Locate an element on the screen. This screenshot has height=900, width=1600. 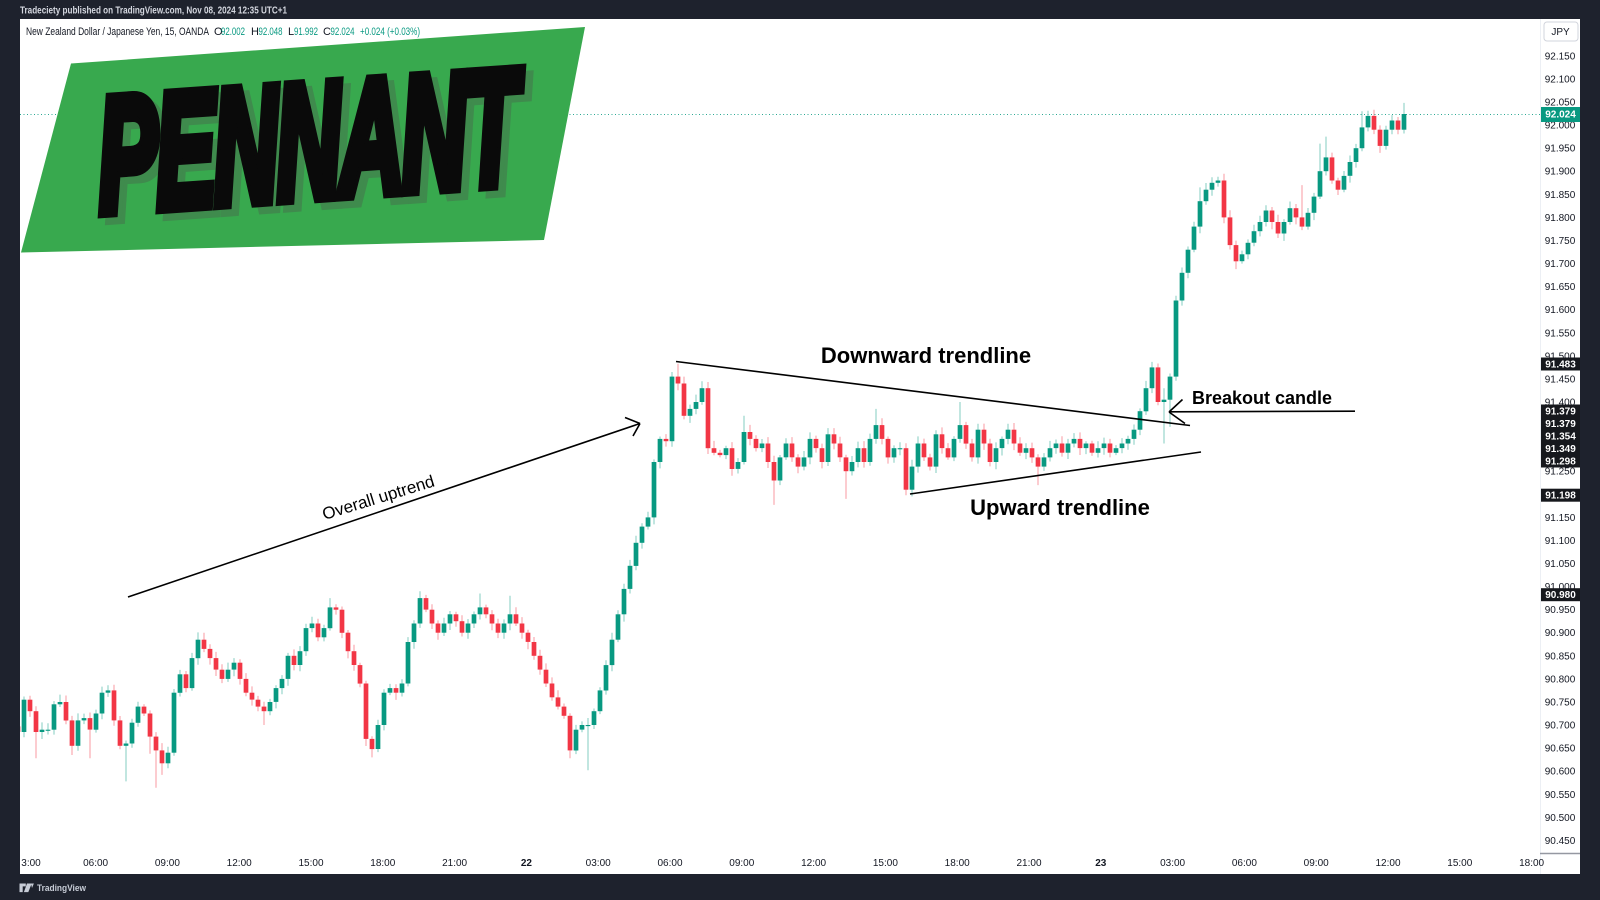
svg-text: 91.700 is located at coordinates (1560, 264).